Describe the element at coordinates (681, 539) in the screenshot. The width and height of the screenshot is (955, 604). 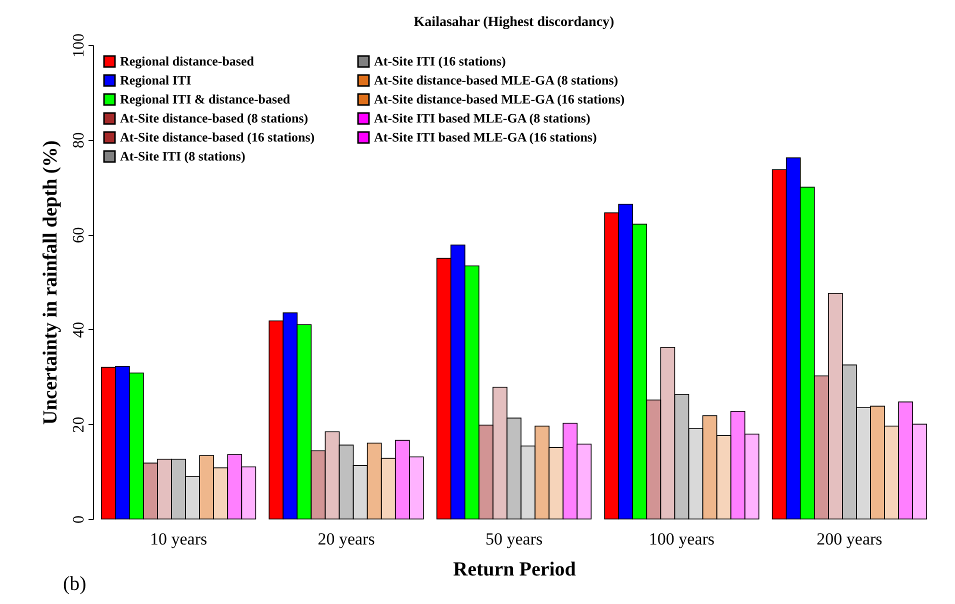
I see `x-tick-label: 100 years` at that location.